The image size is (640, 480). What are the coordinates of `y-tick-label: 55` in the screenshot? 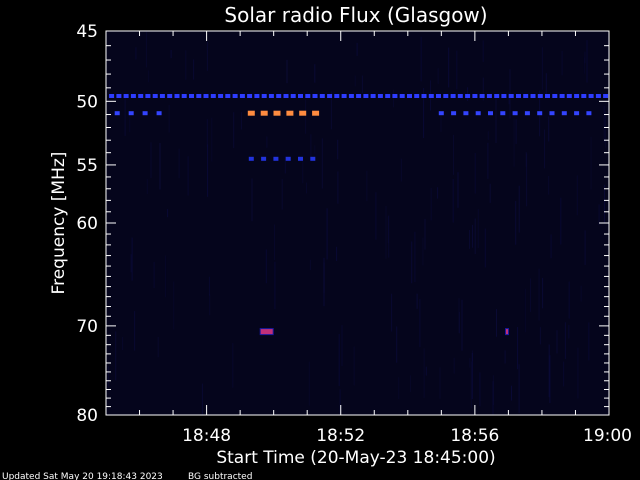 It's located at (87, 166).